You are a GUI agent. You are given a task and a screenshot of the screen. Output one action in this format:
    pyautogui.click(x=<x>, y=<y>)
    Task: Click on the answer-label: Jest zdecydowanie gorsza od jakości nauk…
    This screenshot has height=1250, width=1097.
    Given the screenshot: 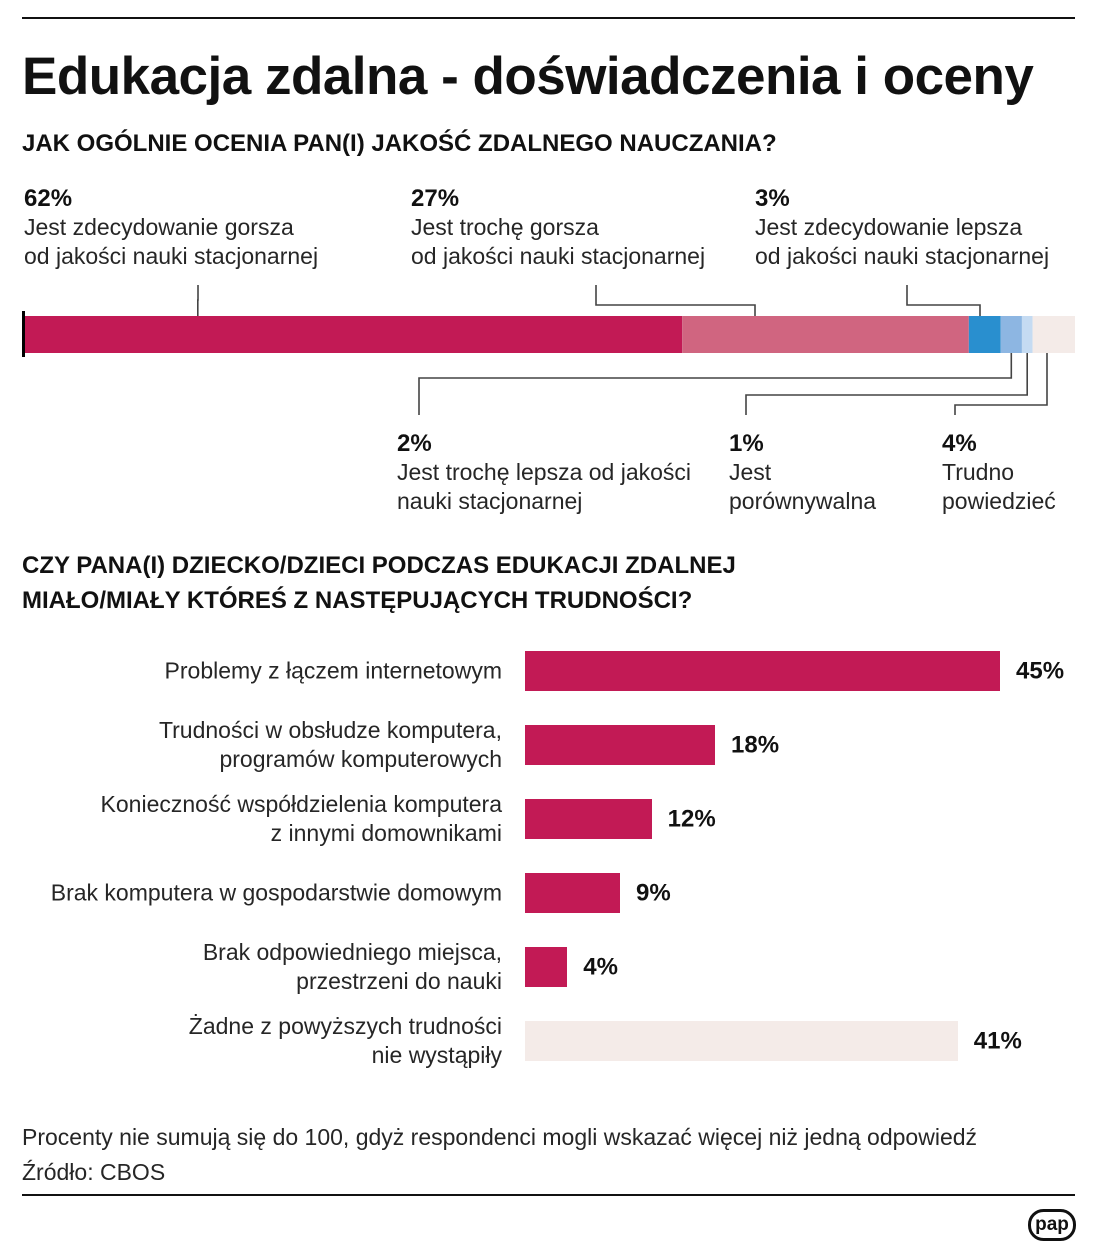 What is the action you would take?
    pyautogui.click(x=171, y=241)
    